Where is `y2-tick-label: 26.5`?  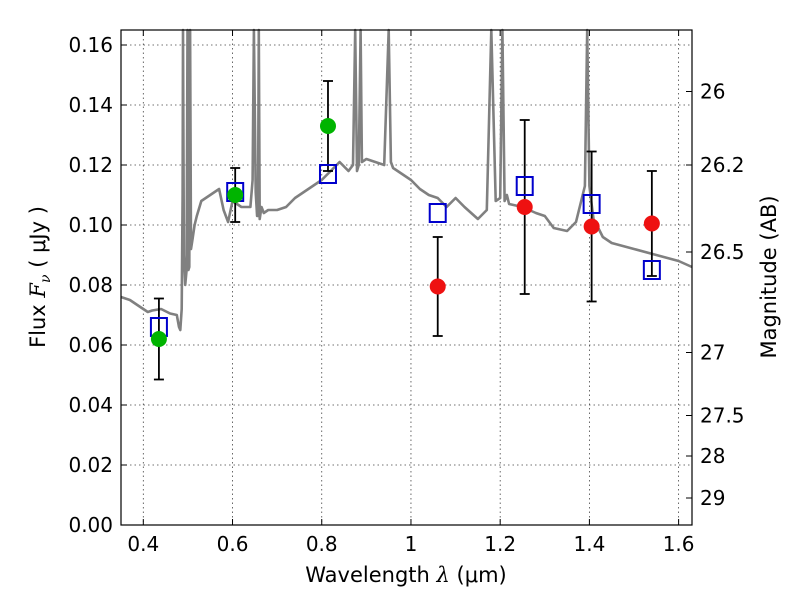 y2-tick-label: 26.5 is located at coordinates (722, 252).